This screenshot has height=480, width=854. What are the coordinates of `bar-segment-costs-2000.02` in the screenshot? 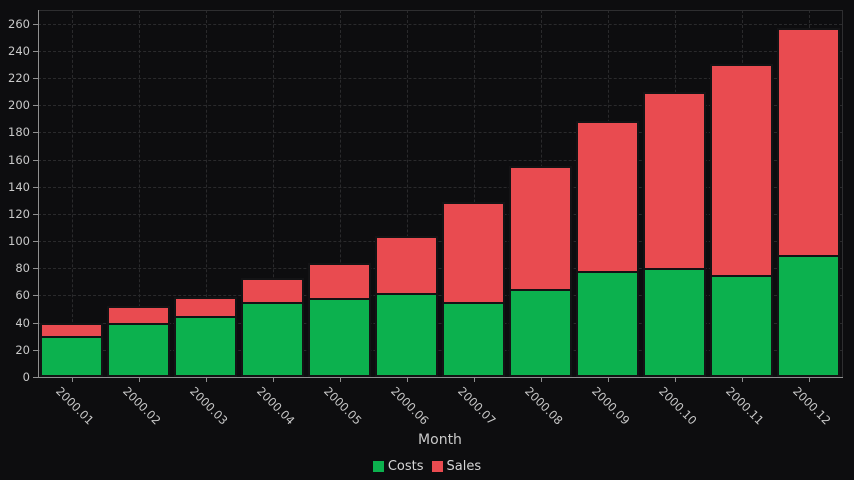 It's located at (138, 349).